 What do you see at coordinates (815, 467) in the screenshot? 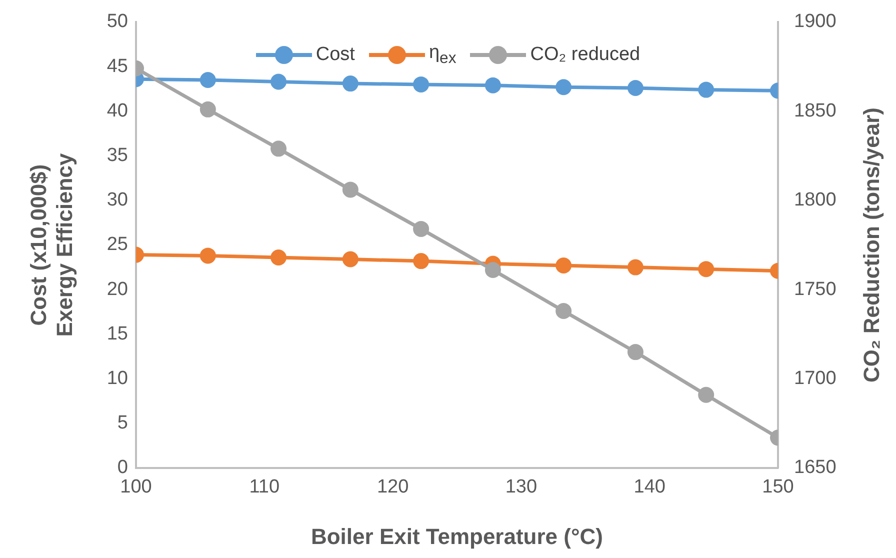
I see `y2-tick-label: 1650` at bounding box center [815, 467].